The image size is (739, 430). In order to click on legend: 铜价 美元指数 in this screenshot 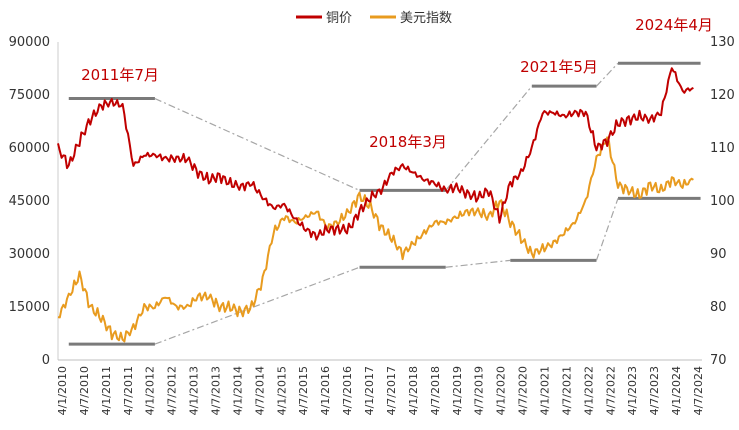, I will do `click(374, 18)`.